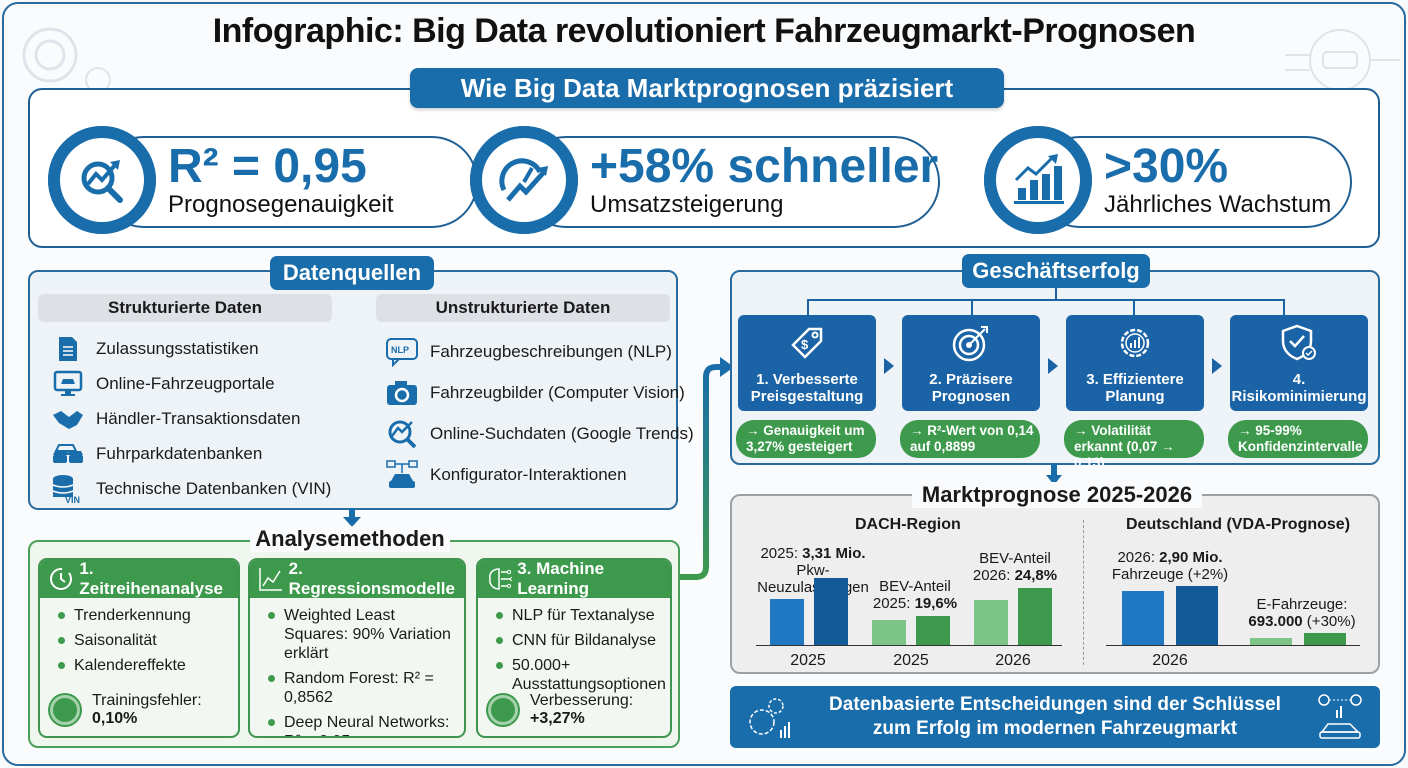 The height and width of the screenshot is (768, 1408). What do you see at coordinates (707, 88) in the screenshot?
I see `subtitle-banner: Wie Big Data Marktprognosen präzisiert` at bounding box center [707, 88].